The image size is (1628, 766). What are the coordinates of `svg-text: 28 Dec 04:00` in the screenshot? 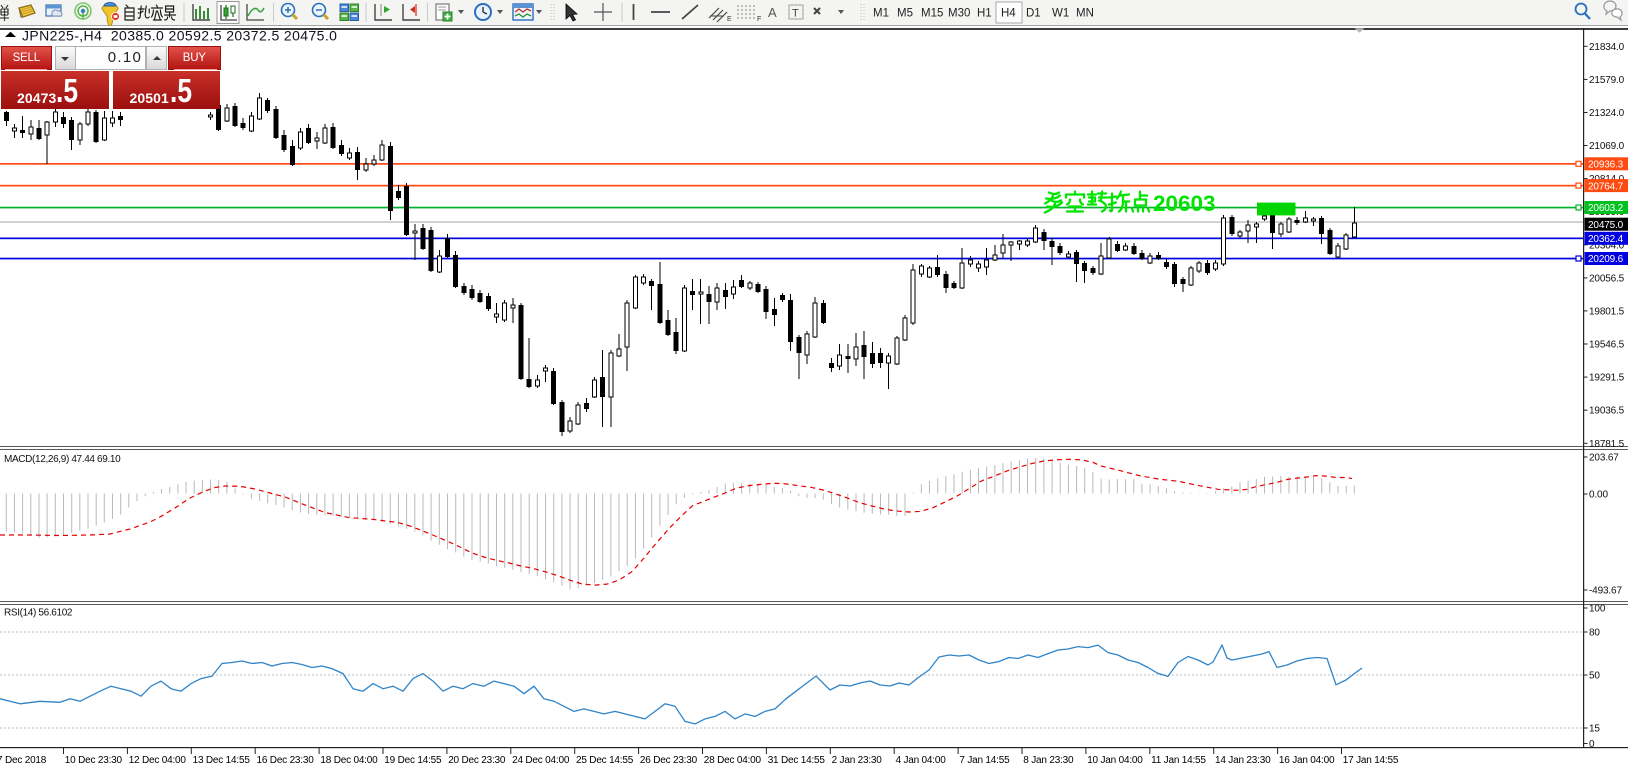 It's located at (733, 760).